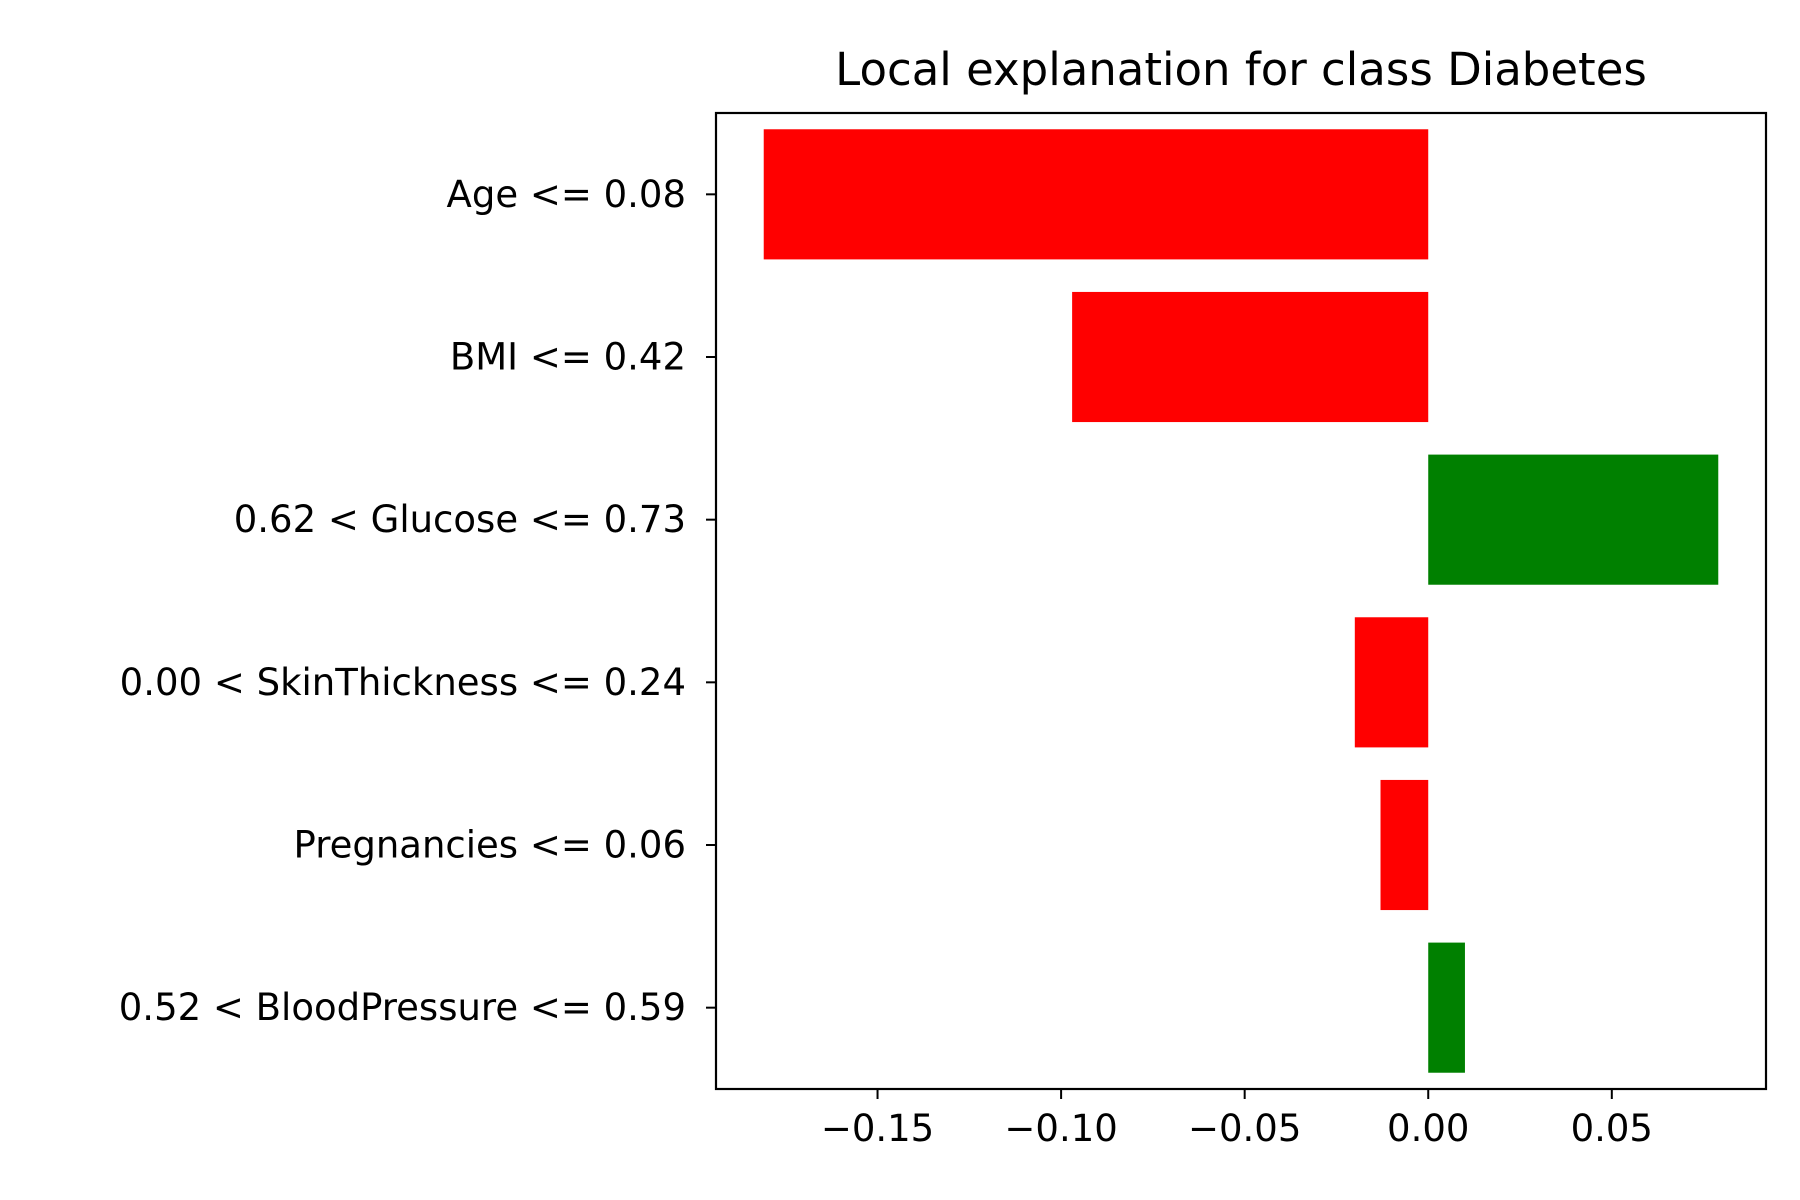  Describe the element at coordinates (403, 682) in the screenshot. I see `y-tick-label-3: 0.00 < SkinThickness <= 0.24` at that location.